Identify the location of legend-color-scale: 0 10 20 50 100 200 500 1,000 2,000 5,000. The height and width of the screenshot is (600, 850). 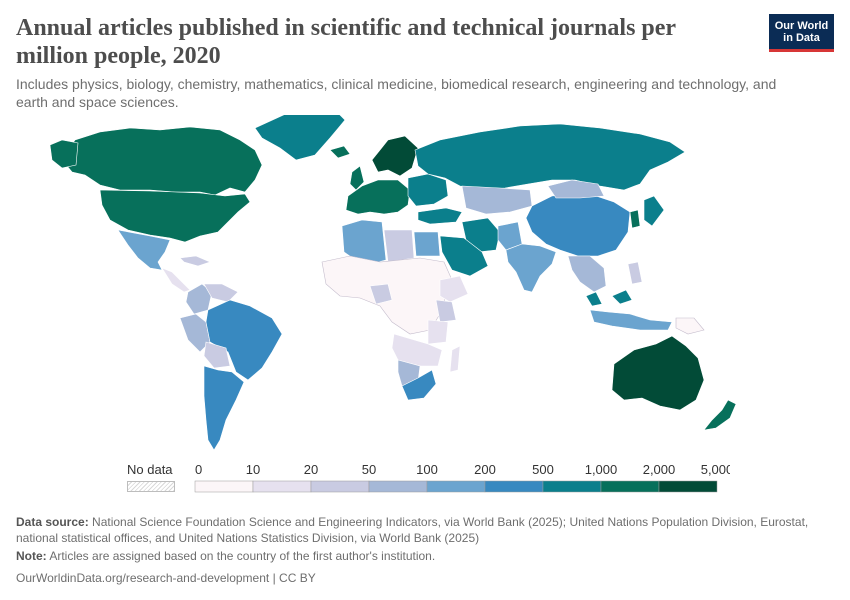
(462, 477).